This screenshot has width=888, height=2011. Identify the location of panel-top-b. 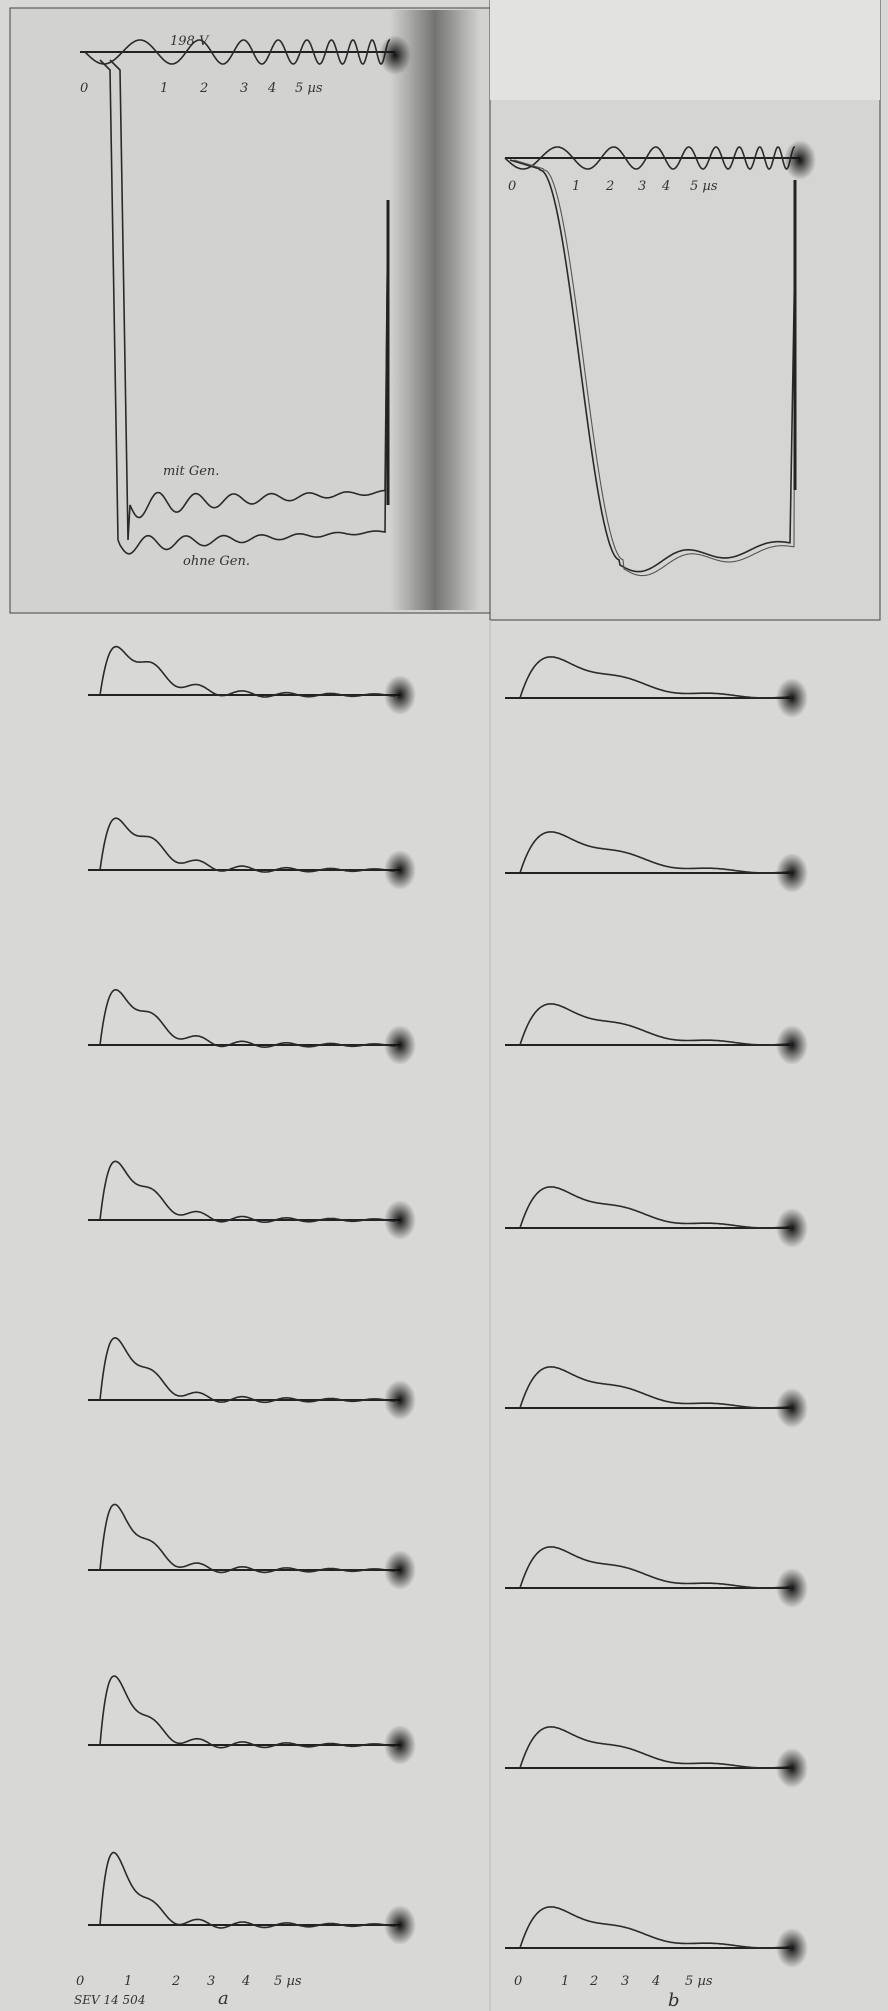
(685, 310).